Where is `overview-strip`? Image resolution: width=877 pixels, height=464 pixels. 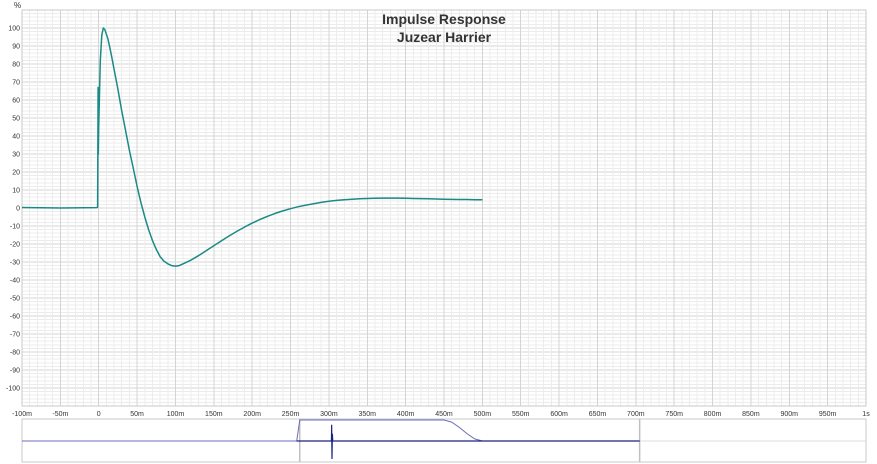
overview-strip is located at coordinates (444, 440).